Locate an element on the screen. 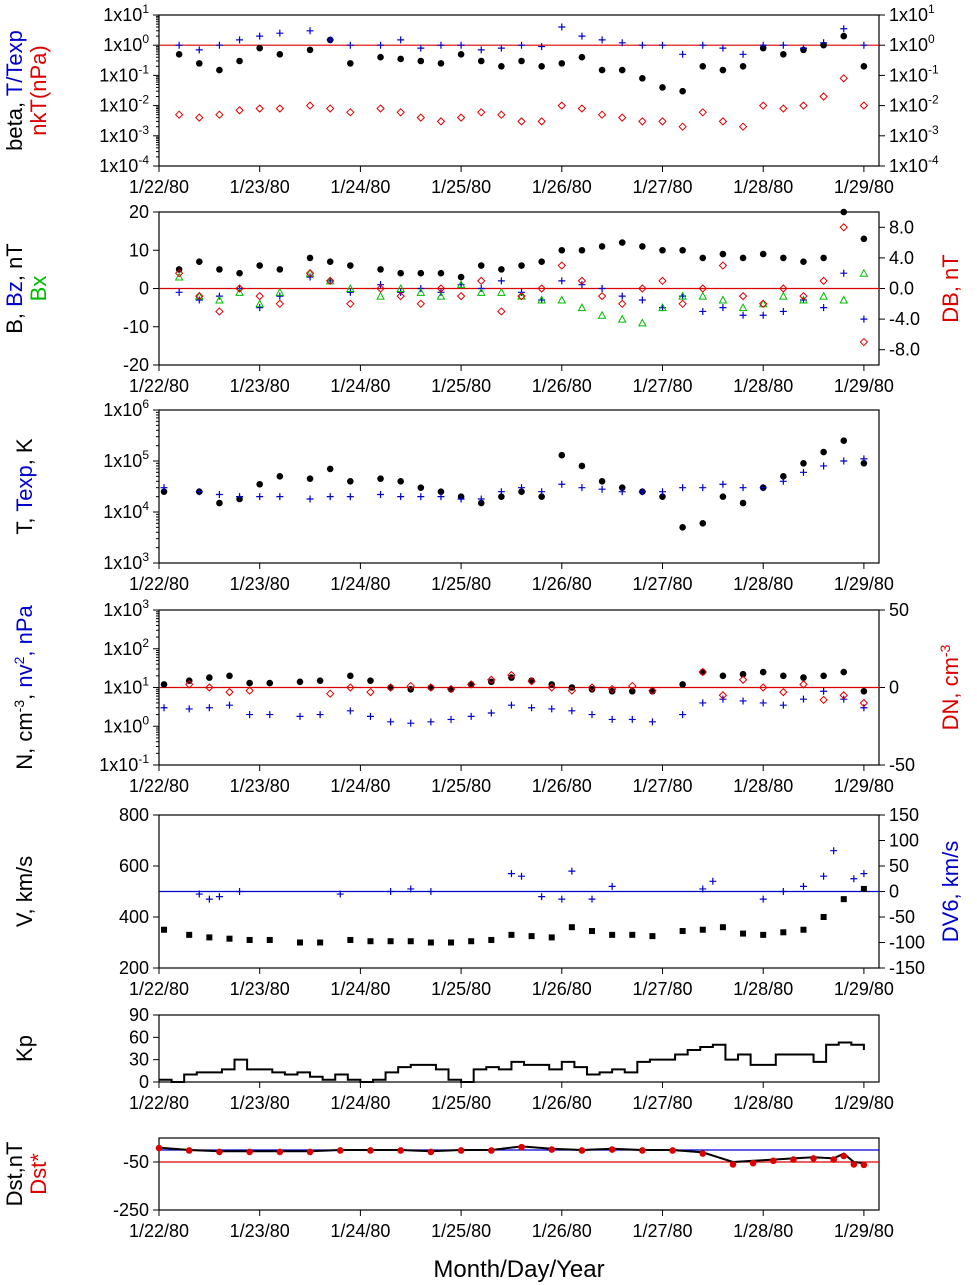  y-axis-label-part: T, is located at coordinates (24, 523).